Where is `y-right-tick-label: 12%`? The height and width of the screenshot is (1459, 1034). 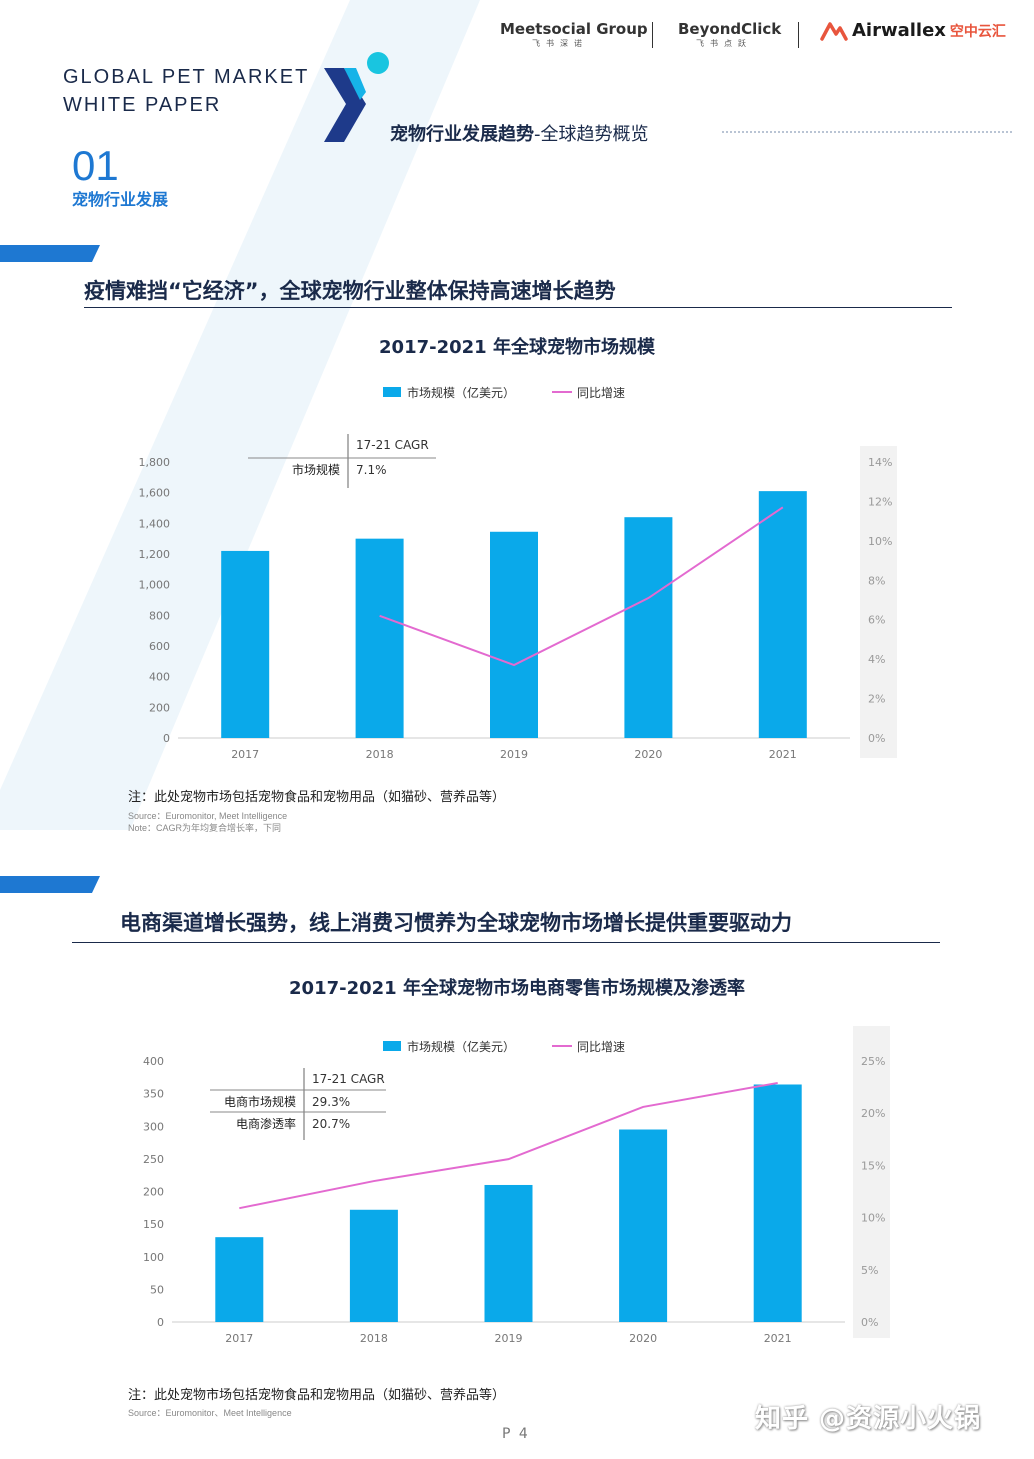
y-right-tick-label: 12% is located at coordinates (880, 501).